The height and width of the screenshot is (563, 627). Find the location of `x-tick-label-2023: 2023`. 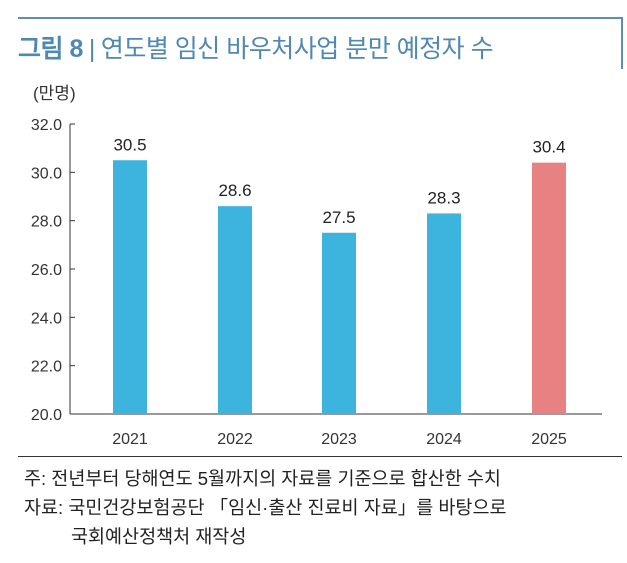

x-tick-label-2023: 2023 is located at coordinates (339, 439).